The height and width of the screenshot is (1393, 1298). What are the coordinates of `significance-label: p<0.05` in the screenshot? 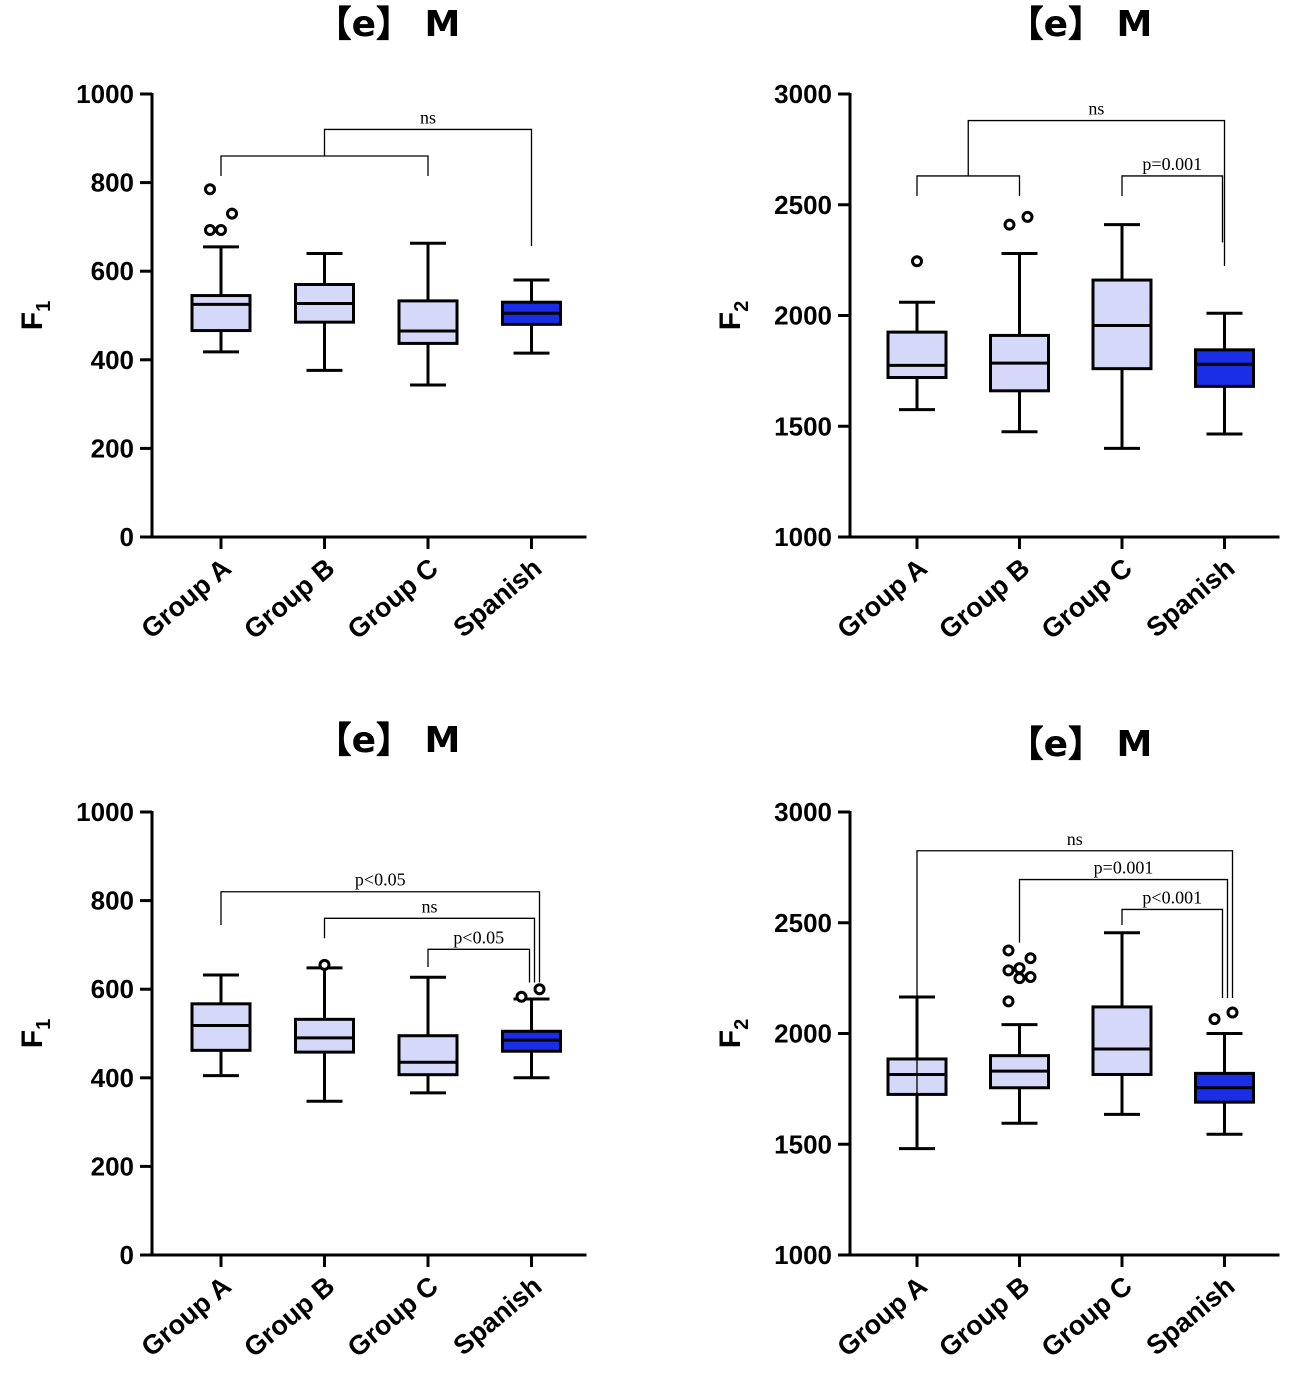 It's located at (380, 880).